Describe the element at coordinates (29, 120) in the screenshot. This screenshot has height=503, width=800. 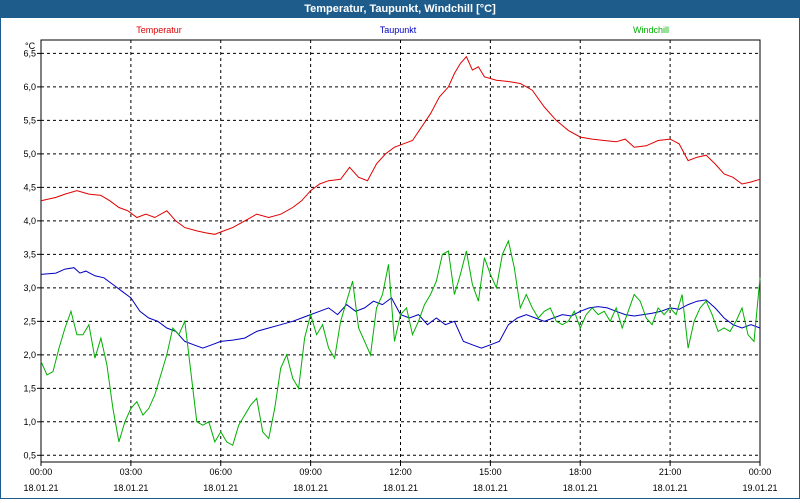
I see `y-tick-label: 5,5` at that location.